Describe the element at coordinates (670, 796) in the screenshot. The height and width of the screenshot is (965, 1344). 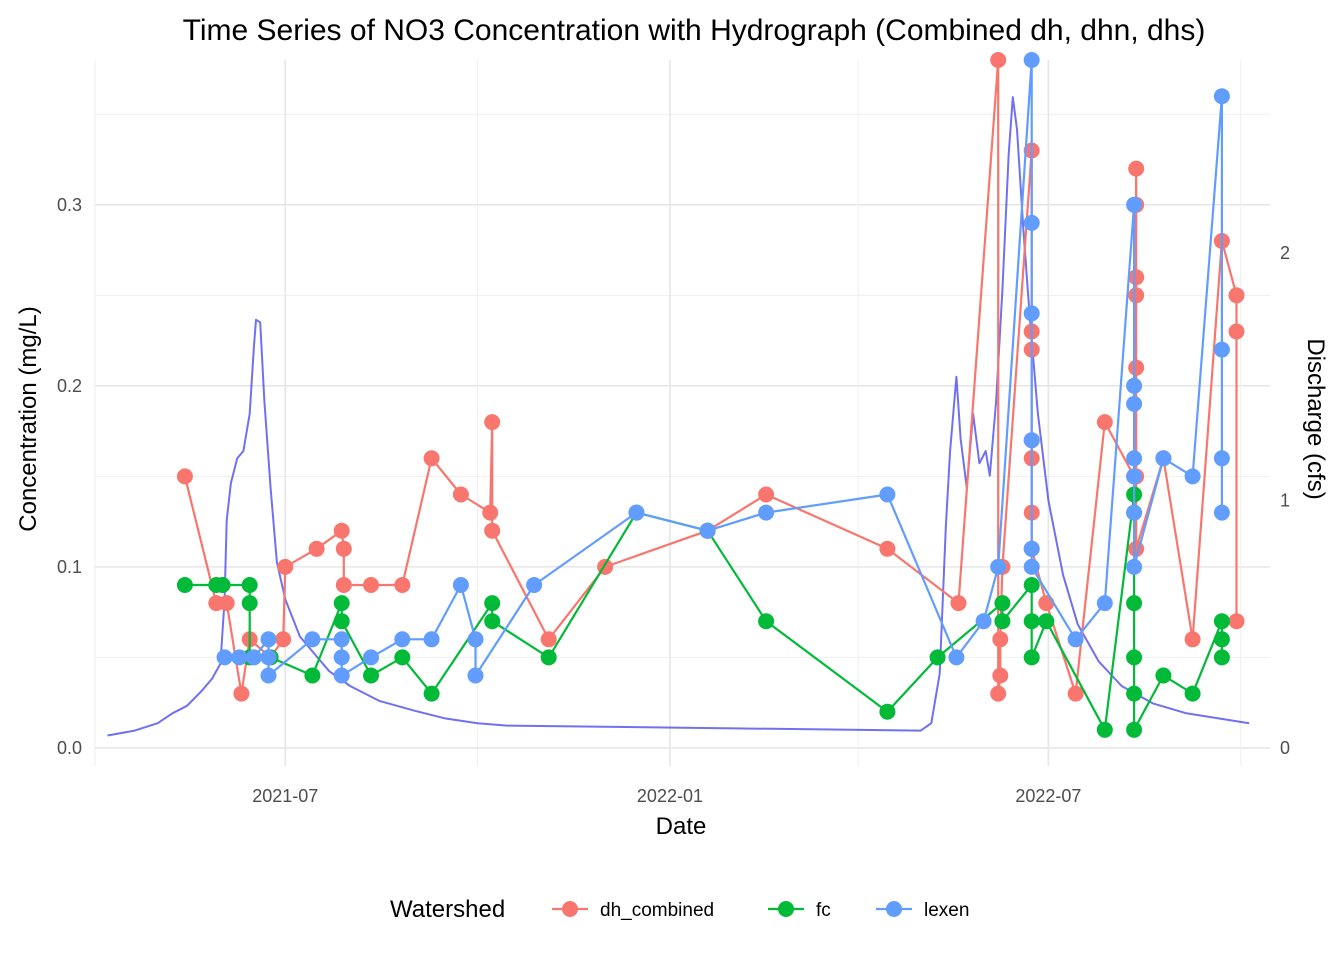
I see `x-tick-label: 2022-01` at that location.